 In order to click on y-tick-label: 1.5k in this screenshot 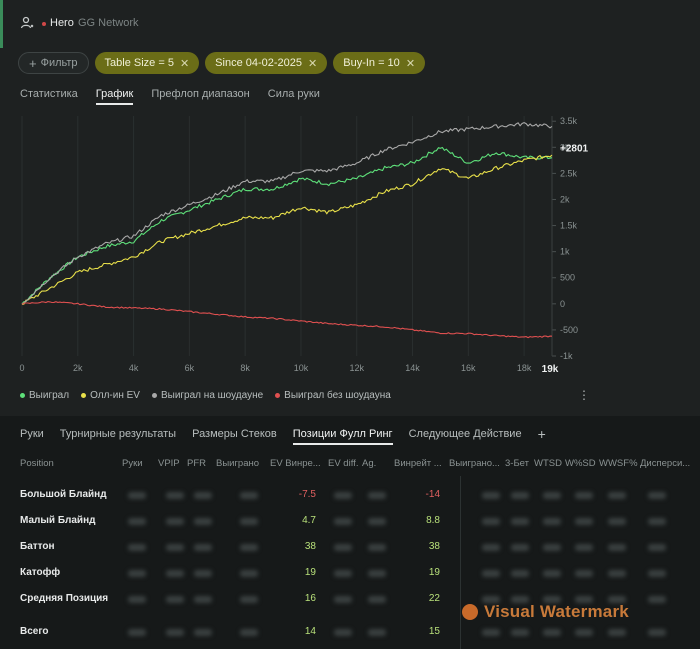, I will do `click(569, 226)`.